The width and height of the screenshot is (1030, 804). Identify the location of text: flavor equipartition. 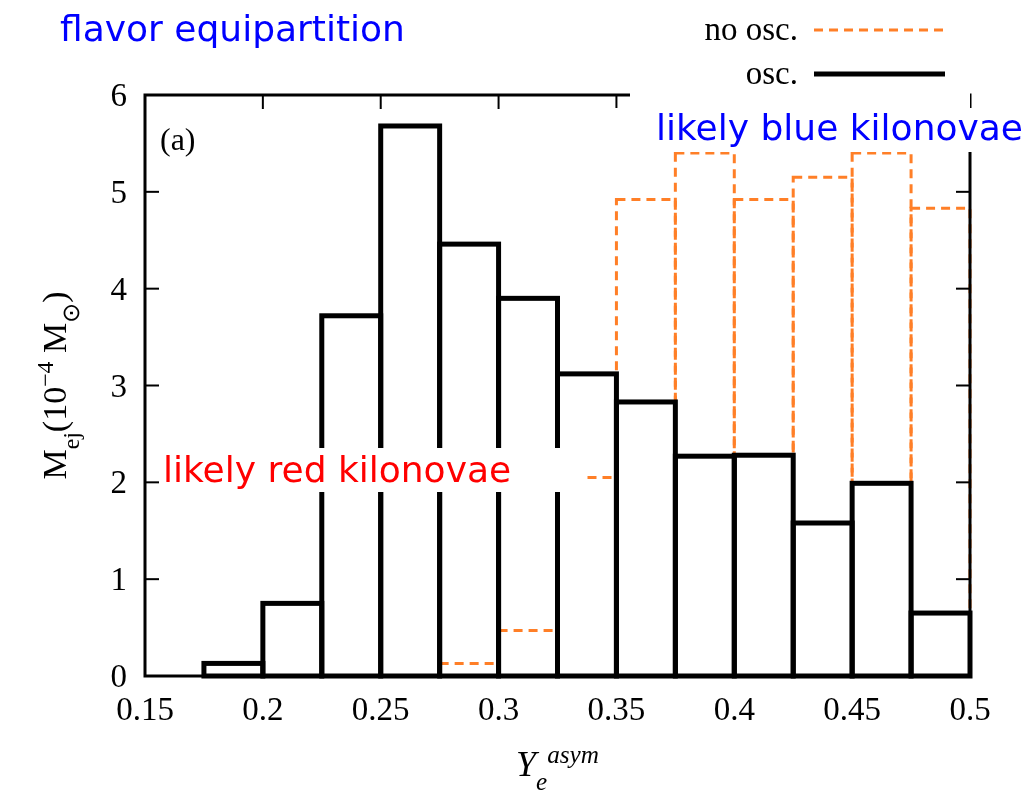
(232, 28).